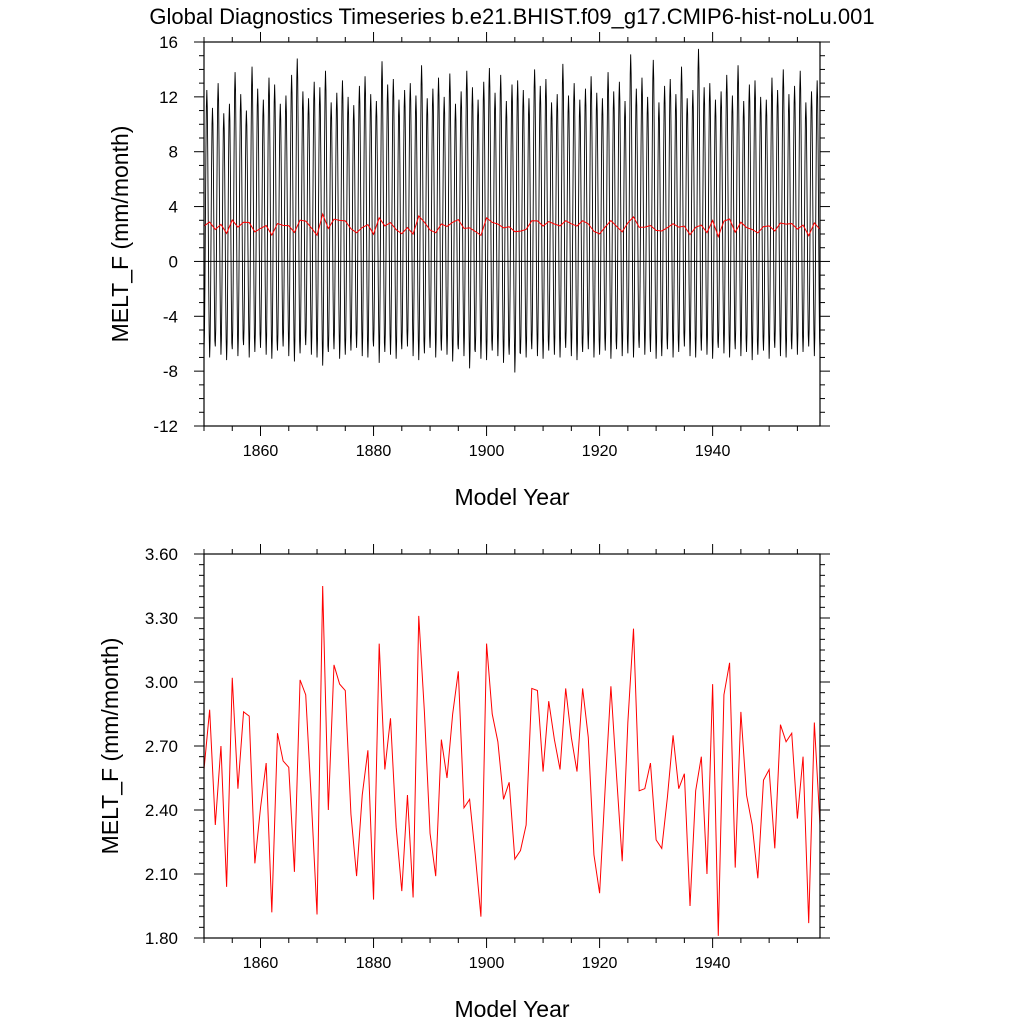 Image resolution: width=1024 pixels, height=1024 pixels. Describe the element at coordinates (600, 451) in the screenshot. I see `top-x-tick-label: 1920` at that location.